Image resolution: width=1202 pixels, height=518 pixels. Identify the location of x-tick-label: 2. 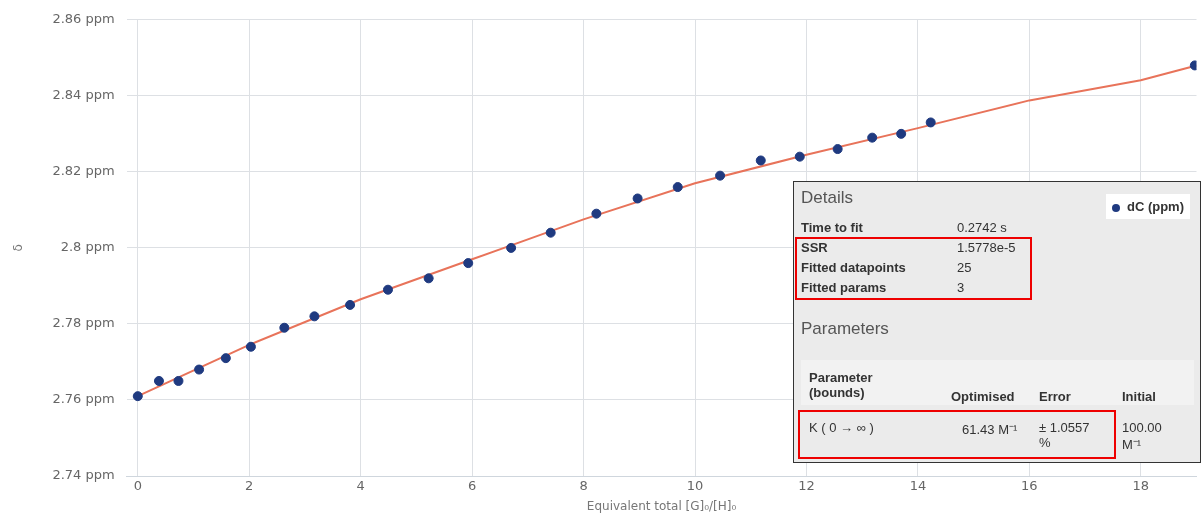
(249, 486).